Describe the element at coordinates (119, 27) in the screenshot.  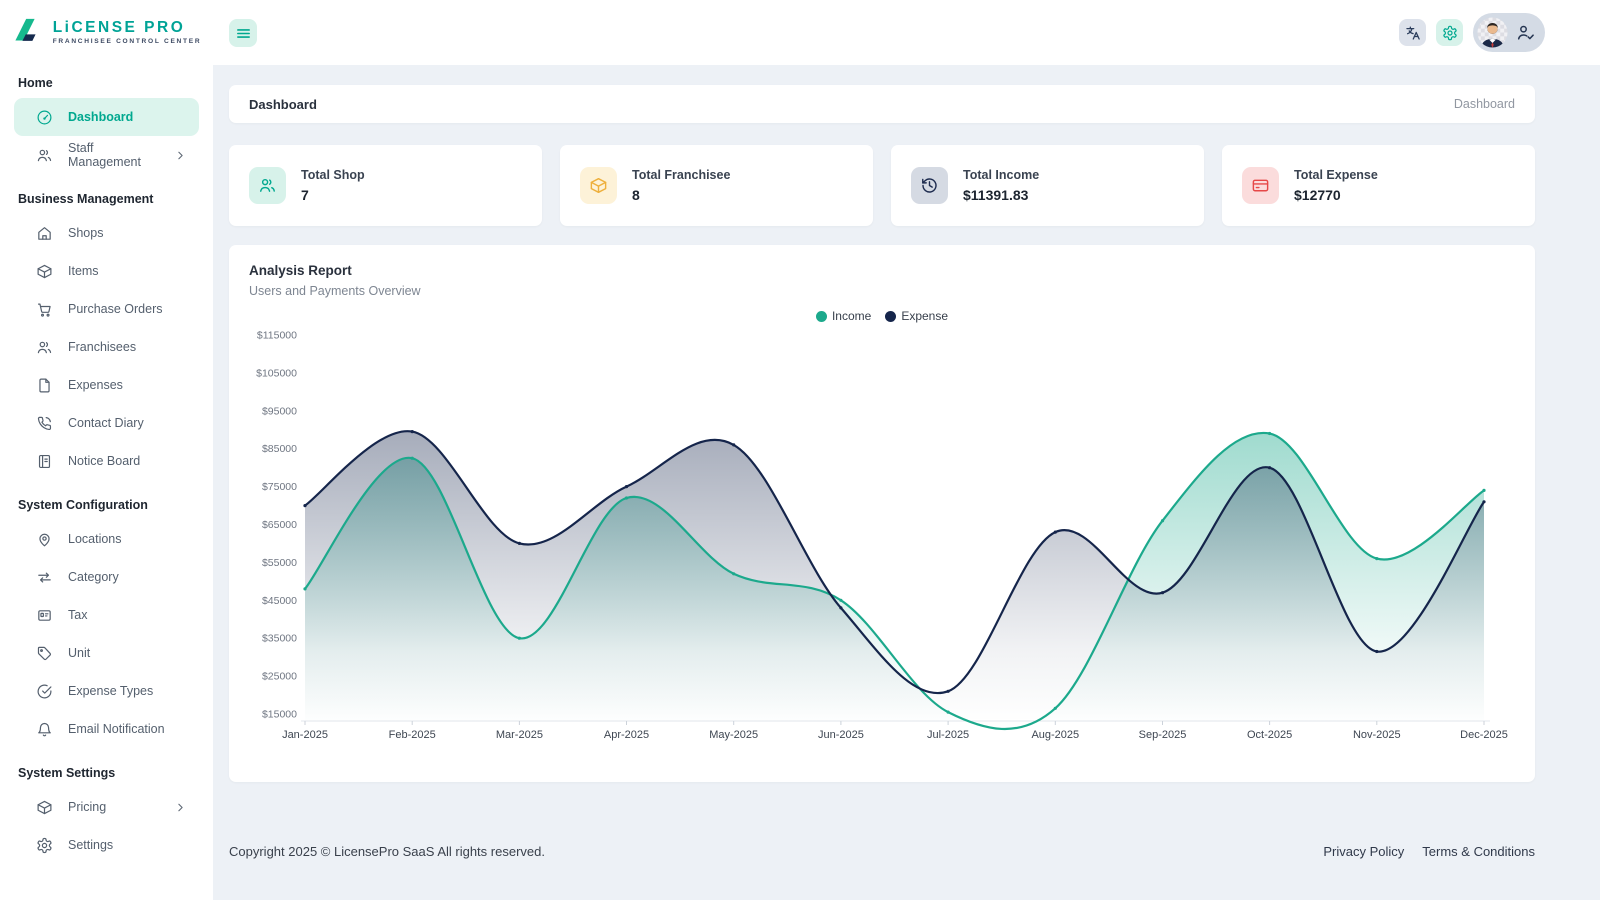
I see `logo-title: LiCENSE PRO` at that location.